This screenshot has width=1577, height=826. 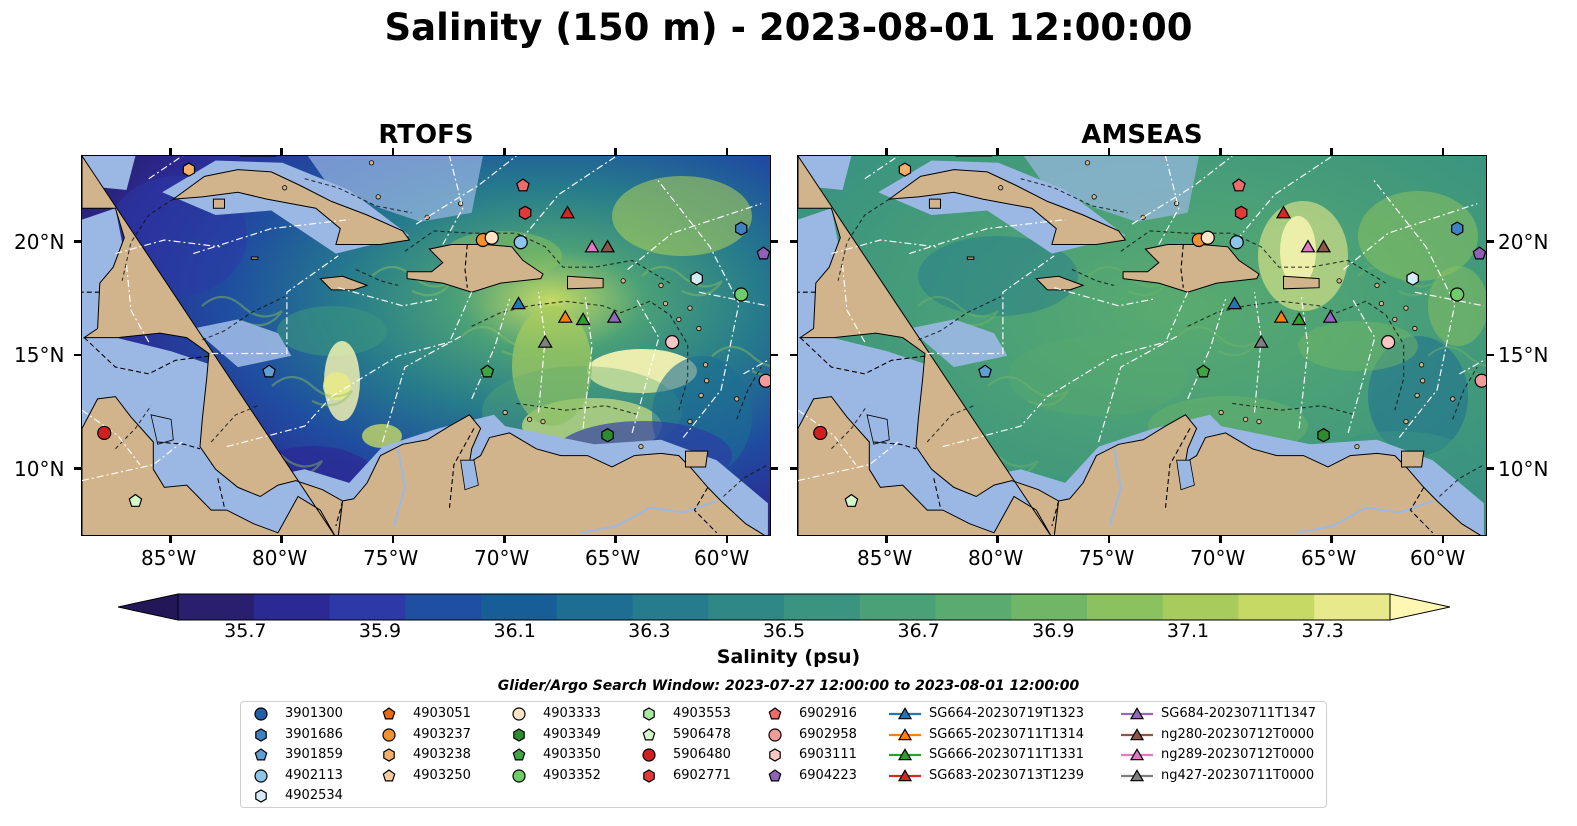 I want to click on legend-label: 4903352, so click(x=572, y=775).